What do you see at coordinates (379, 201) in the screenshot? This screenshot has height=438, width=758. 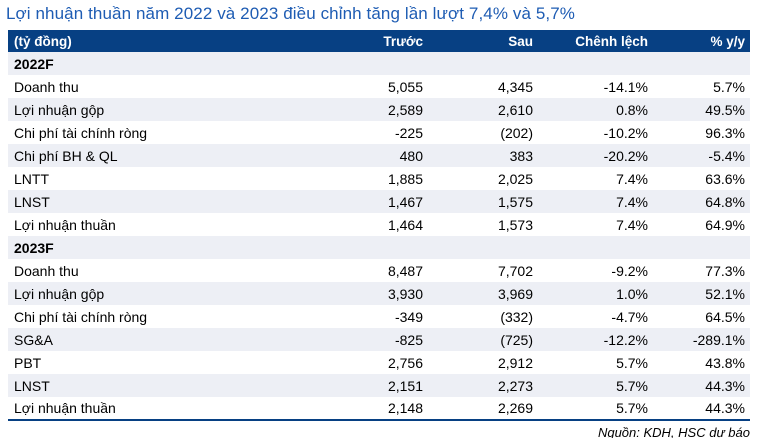 I see `table-row: LNST 1,467 1,575 7.4% 64.8%` at bounding box center [379, 201].